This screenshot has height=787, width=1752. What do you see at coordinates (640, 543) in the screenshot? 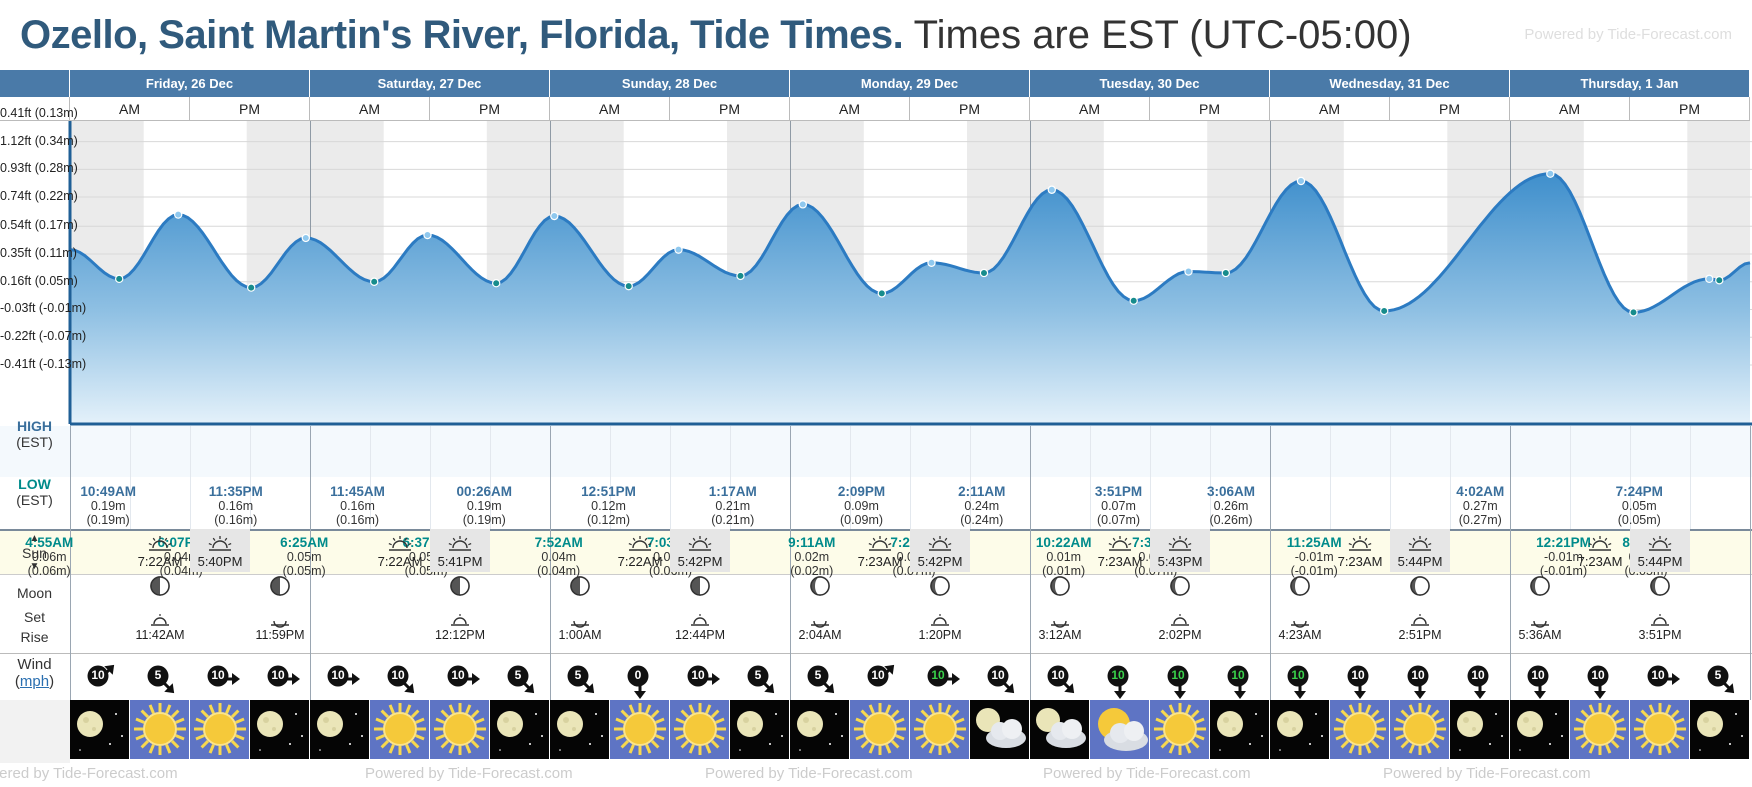
I see `sunrise-icon` at bounding box center [640, 543].